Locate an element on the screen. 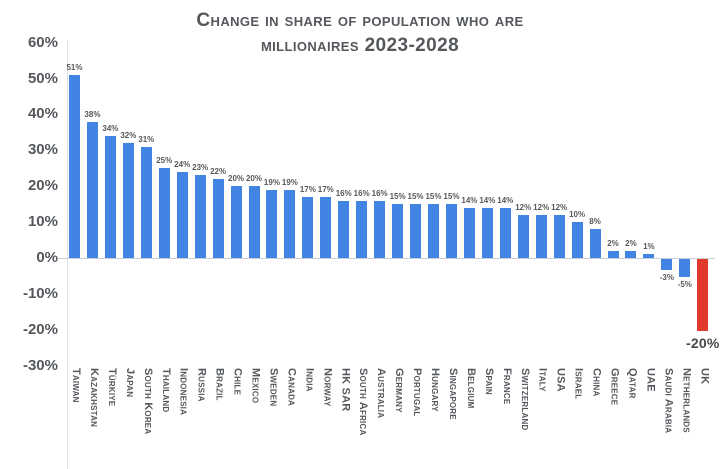 Image resolution: width=720 pixels, height=469 pixels. x-axis-label: Portugal is located at coordinates (417, 392).